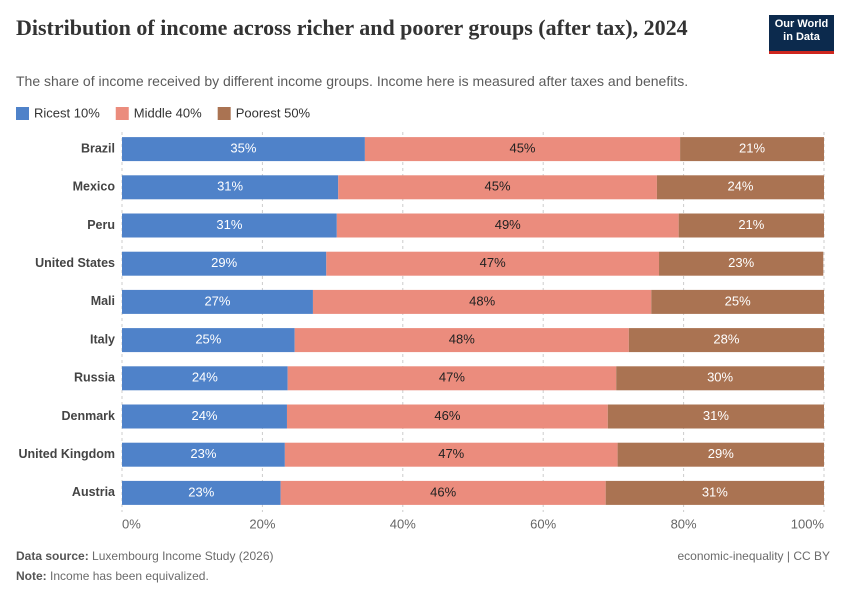 This screenshot has height=600, width=850. I want to click on x-tick-label: 100%, so click(808, 523).